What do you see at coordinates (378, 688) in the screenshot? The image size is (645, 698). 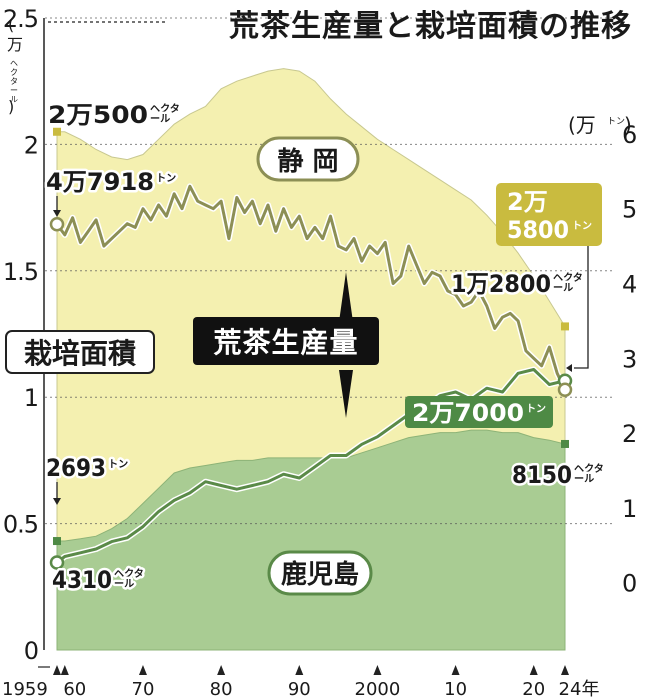 I see `x-tick-label-5: 2000` at bounding box center [378, 688].